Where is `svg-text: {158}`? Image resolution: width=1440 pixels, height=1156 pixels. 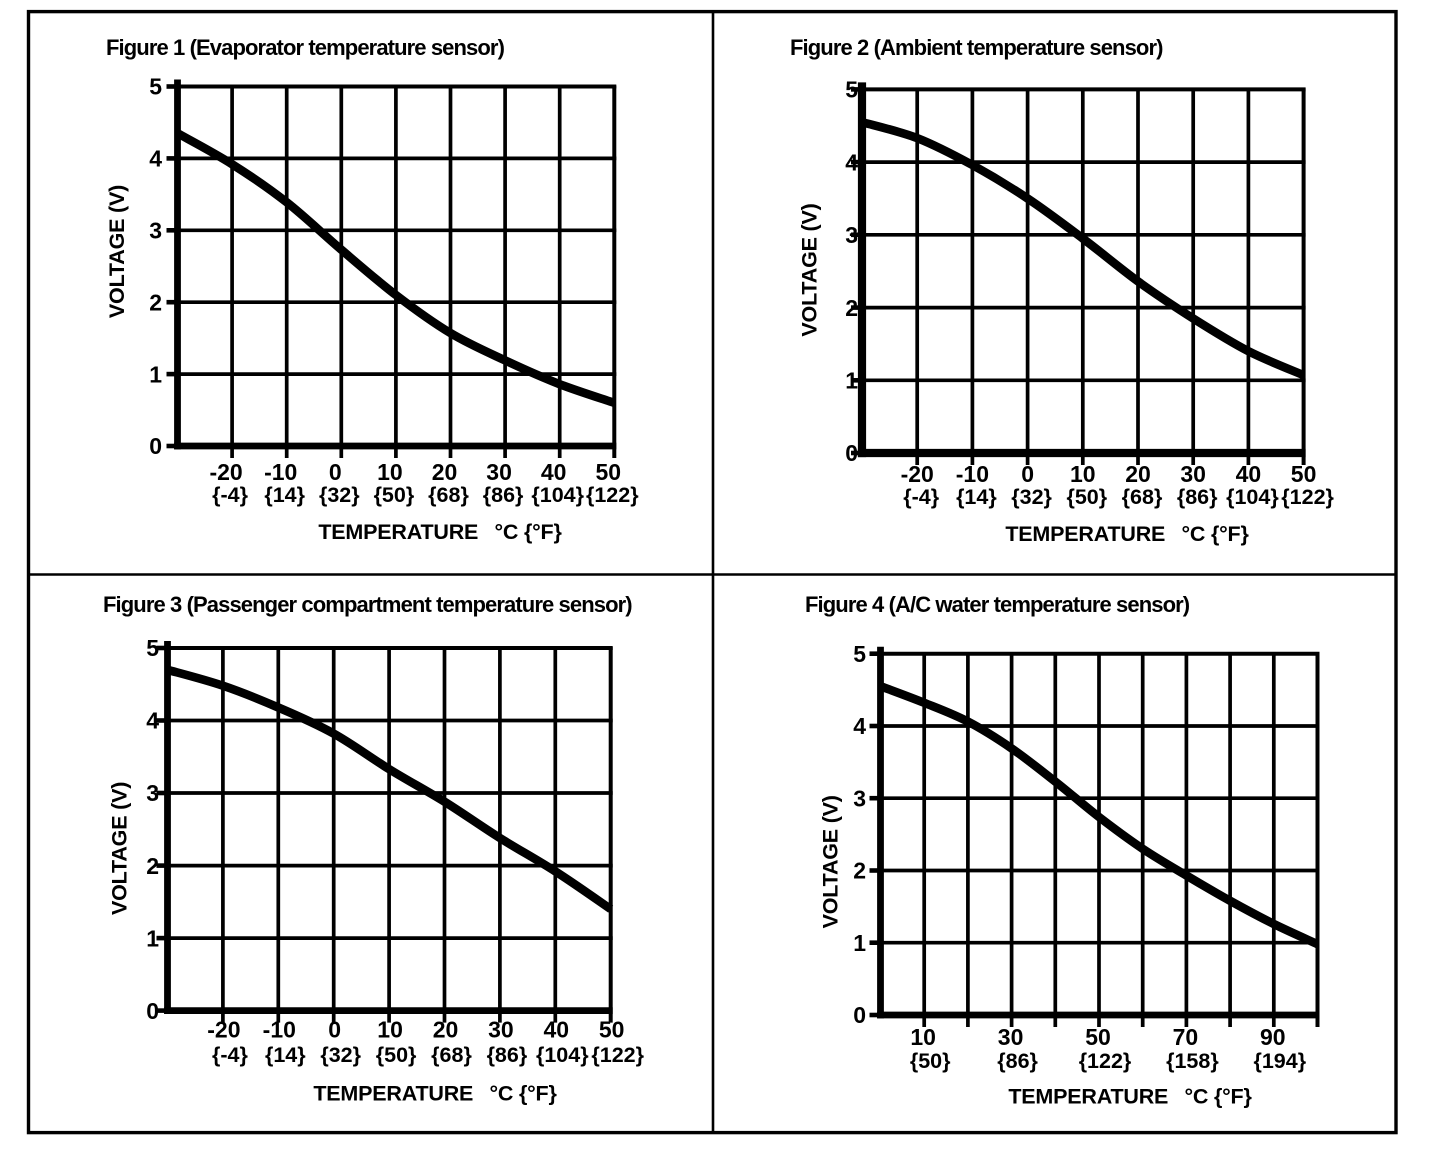
svg-text: {158} is located at coordinates (1192, 1061).